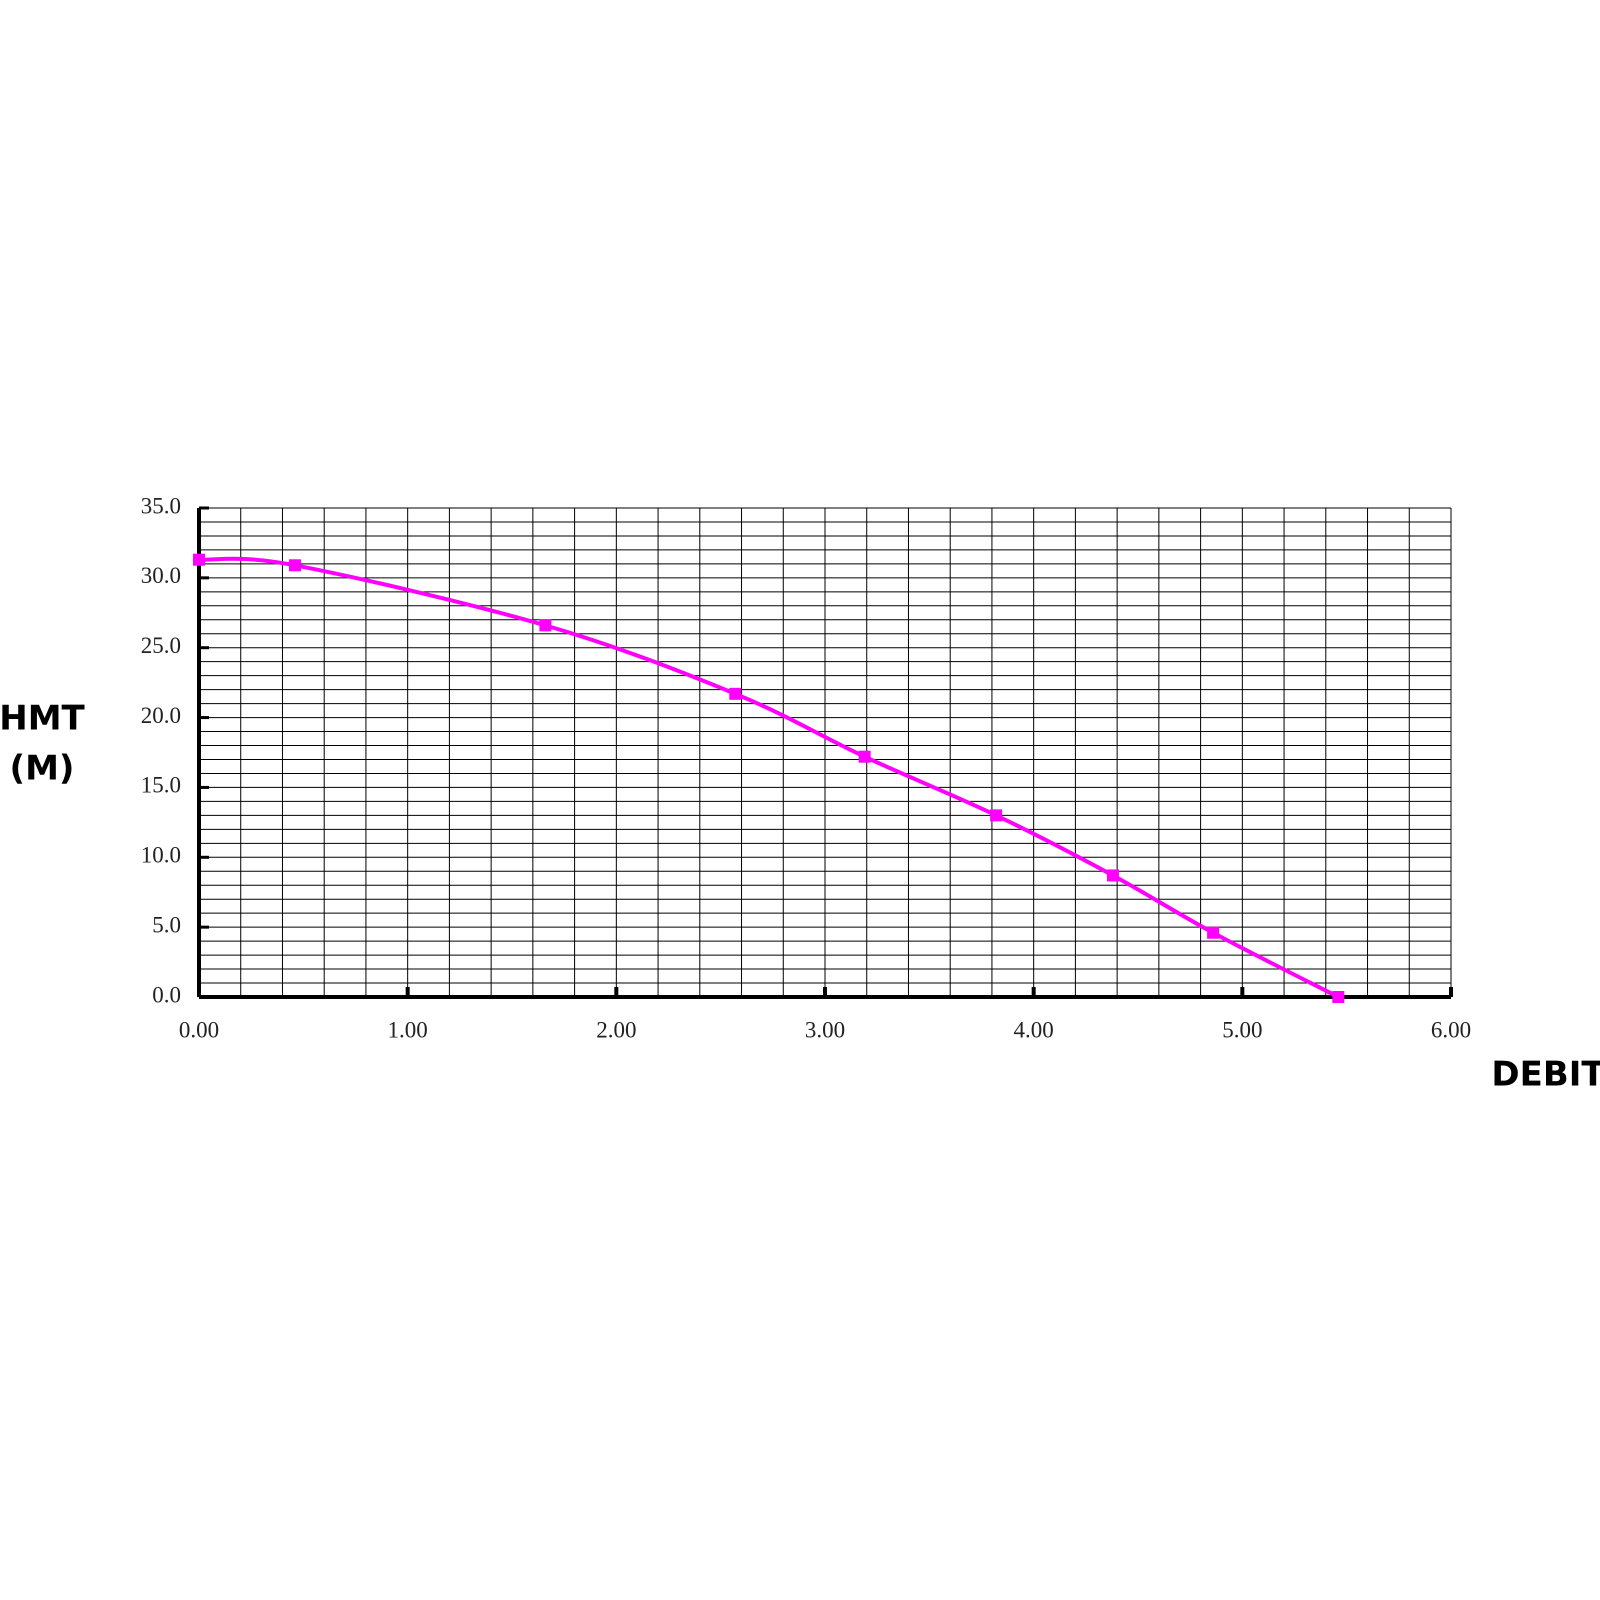 The width and height of the screenshot is (1600, 1600). Describe the element at coordinates (1242, 1029) in the screenshot. I see `x-tick-label: 5.00` at that location.